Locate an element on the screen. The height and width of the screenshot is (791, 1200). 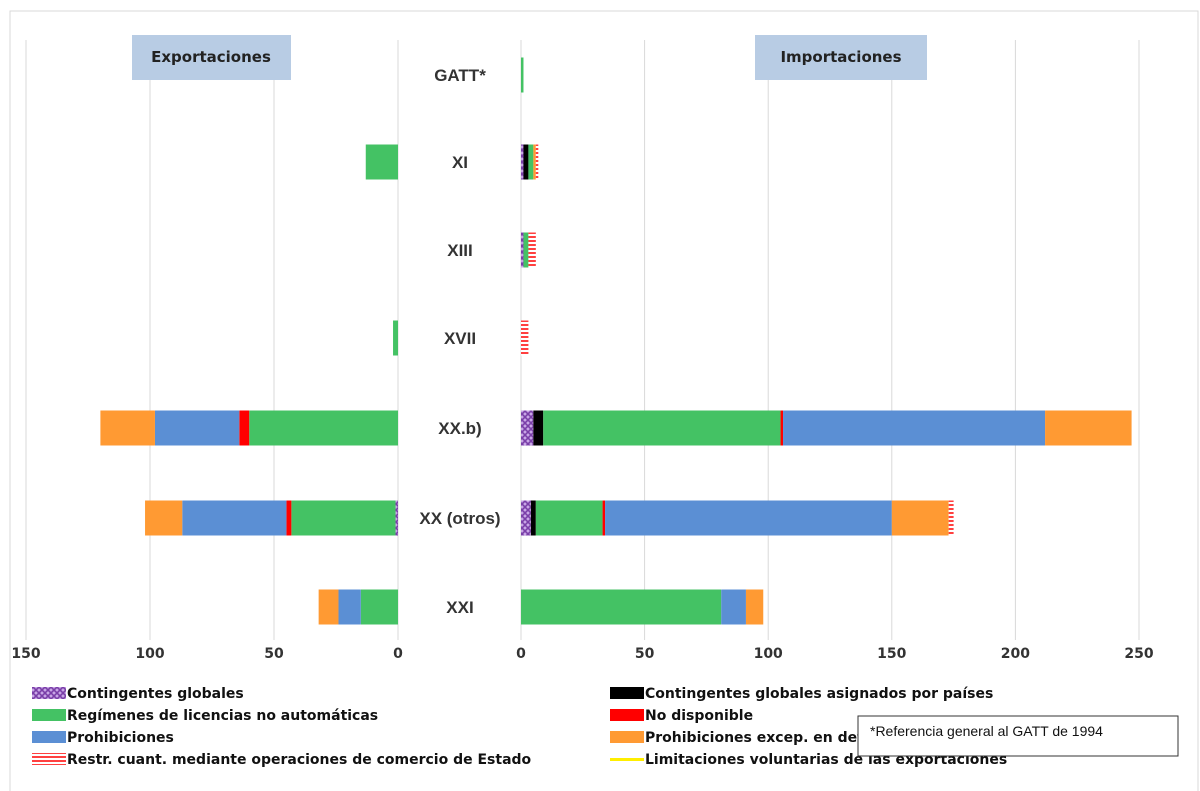
exports-title-box is located at coordinates (211, 57).